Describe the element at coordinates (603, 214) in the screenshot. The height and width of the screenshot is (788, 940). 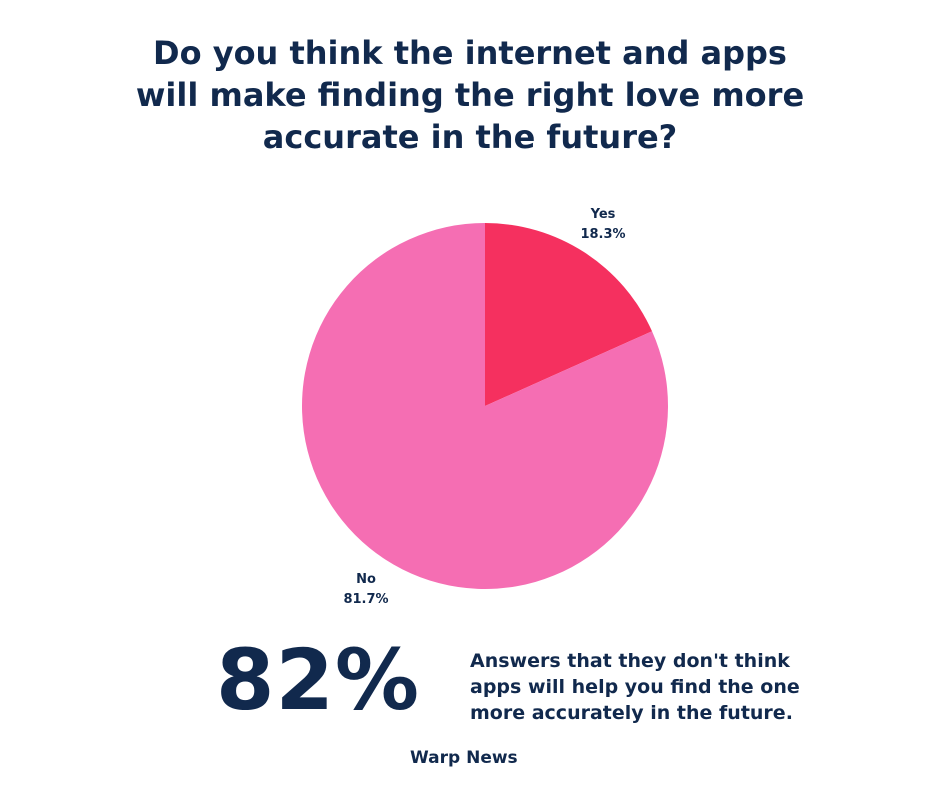
I see `slice-label-yes: Yes` at that location.